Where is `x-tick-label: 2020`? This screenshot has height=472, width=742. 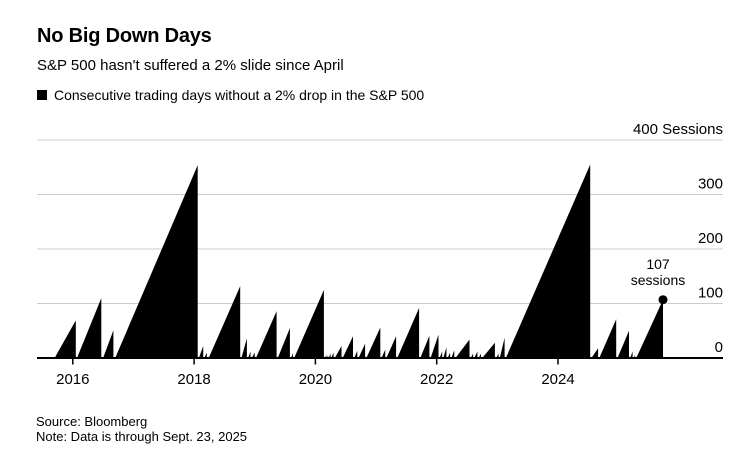 x-tick-label: 2020 is located at coordinates (315, 379).